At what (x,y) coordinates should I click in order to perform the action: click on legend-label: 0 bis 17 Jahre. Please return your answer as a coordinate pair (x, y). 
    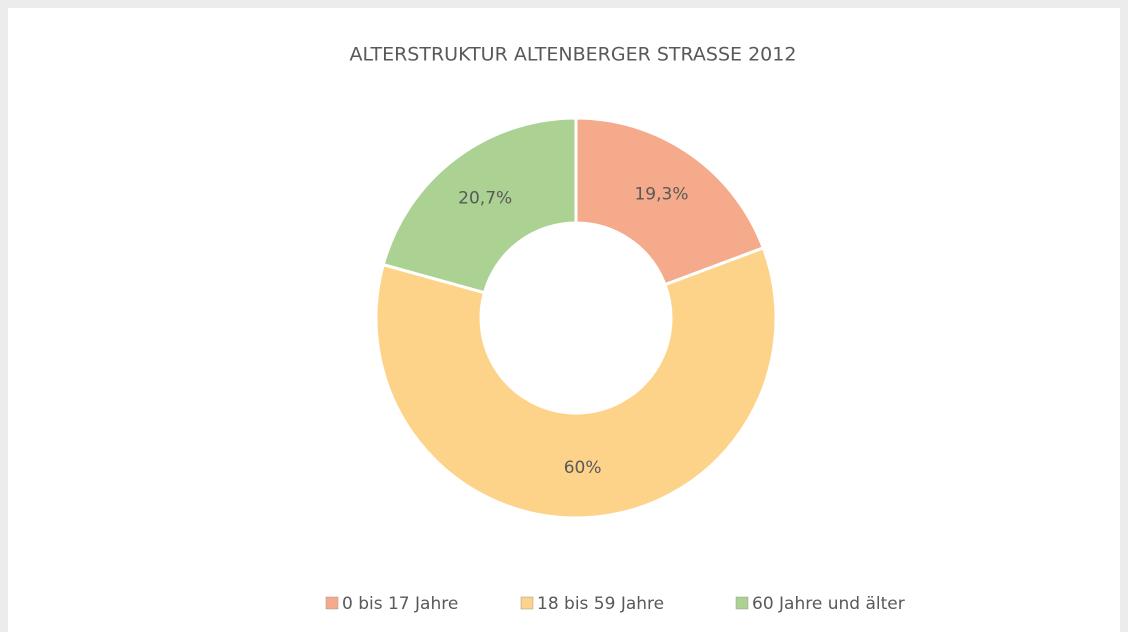
    Looking at the image, I should click on (400, 604).